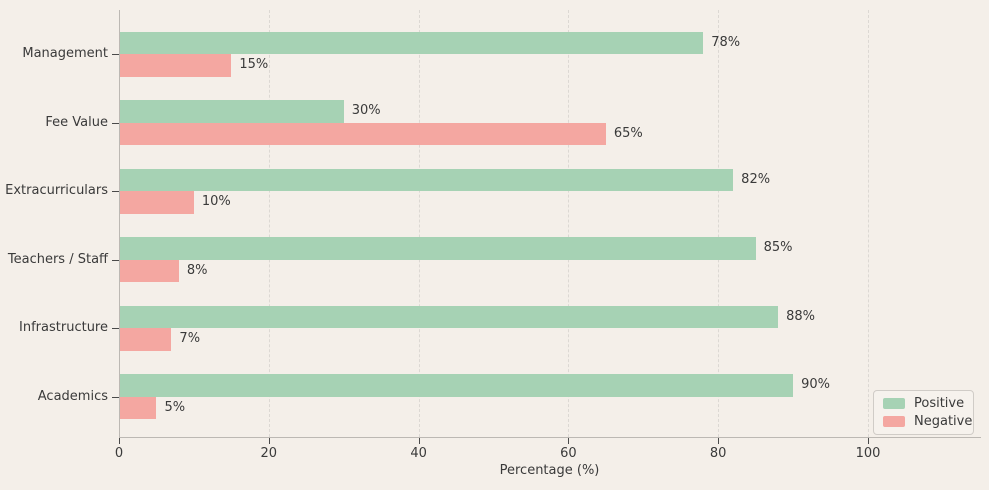 Image resolution: width=989 pixels, height=490 pixels. What do you see at coordinates (550, 437) in the screenshot?
I see `x-axis-line` at bounding box center [550, 437].